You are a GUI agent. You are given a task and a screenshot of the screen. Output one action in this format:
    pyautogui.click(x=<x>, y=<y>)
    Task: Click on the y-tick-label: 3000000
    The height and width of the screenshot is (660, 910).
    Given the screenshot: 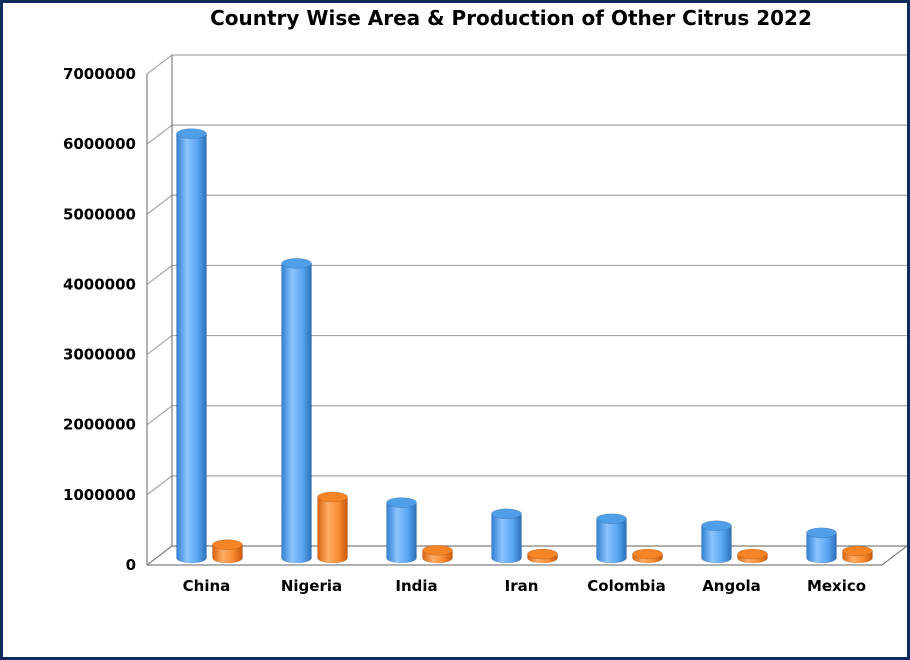 What is the action you would take?
    pyautogui.click(x=99, y=355)
    